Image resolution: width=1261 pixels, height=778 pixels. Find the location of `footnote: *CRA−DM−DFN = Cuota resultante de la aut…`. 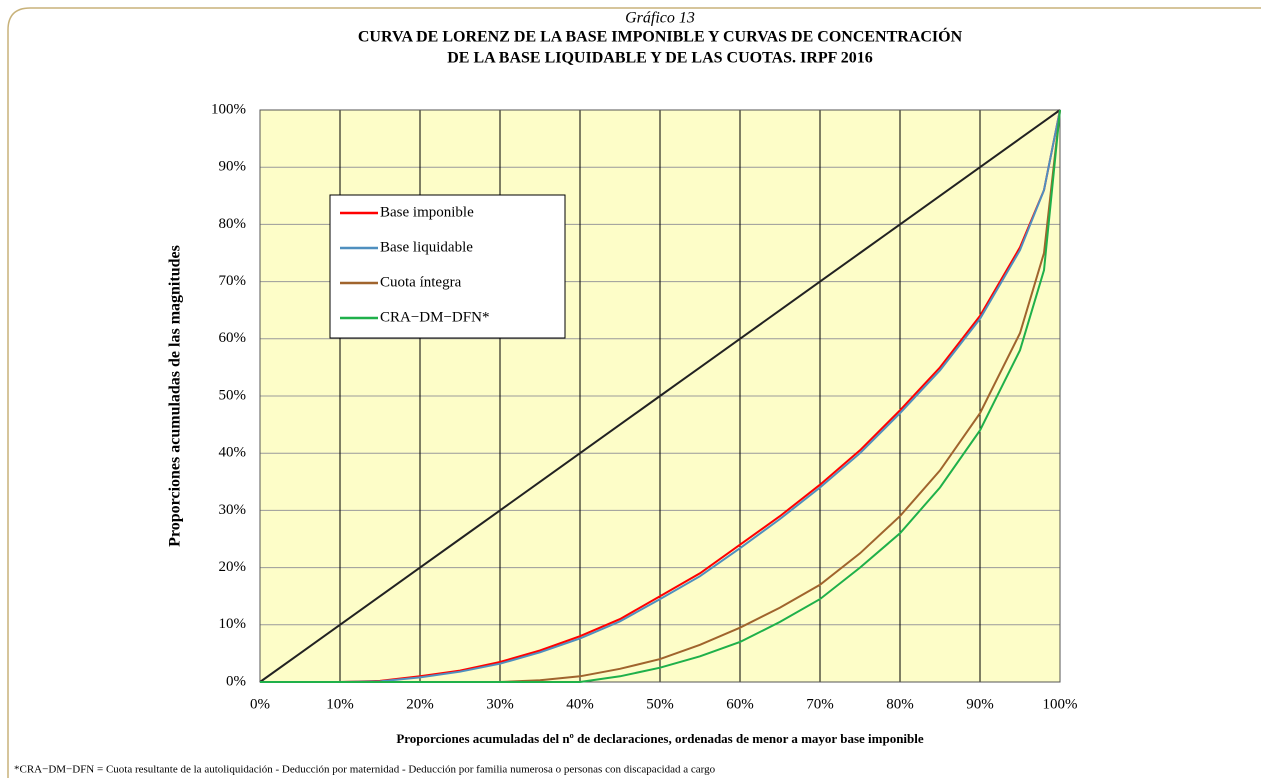

footnote: *CRA−DM−DFN = Cuota resultante de la aut… is located at coordinates (365, 770).